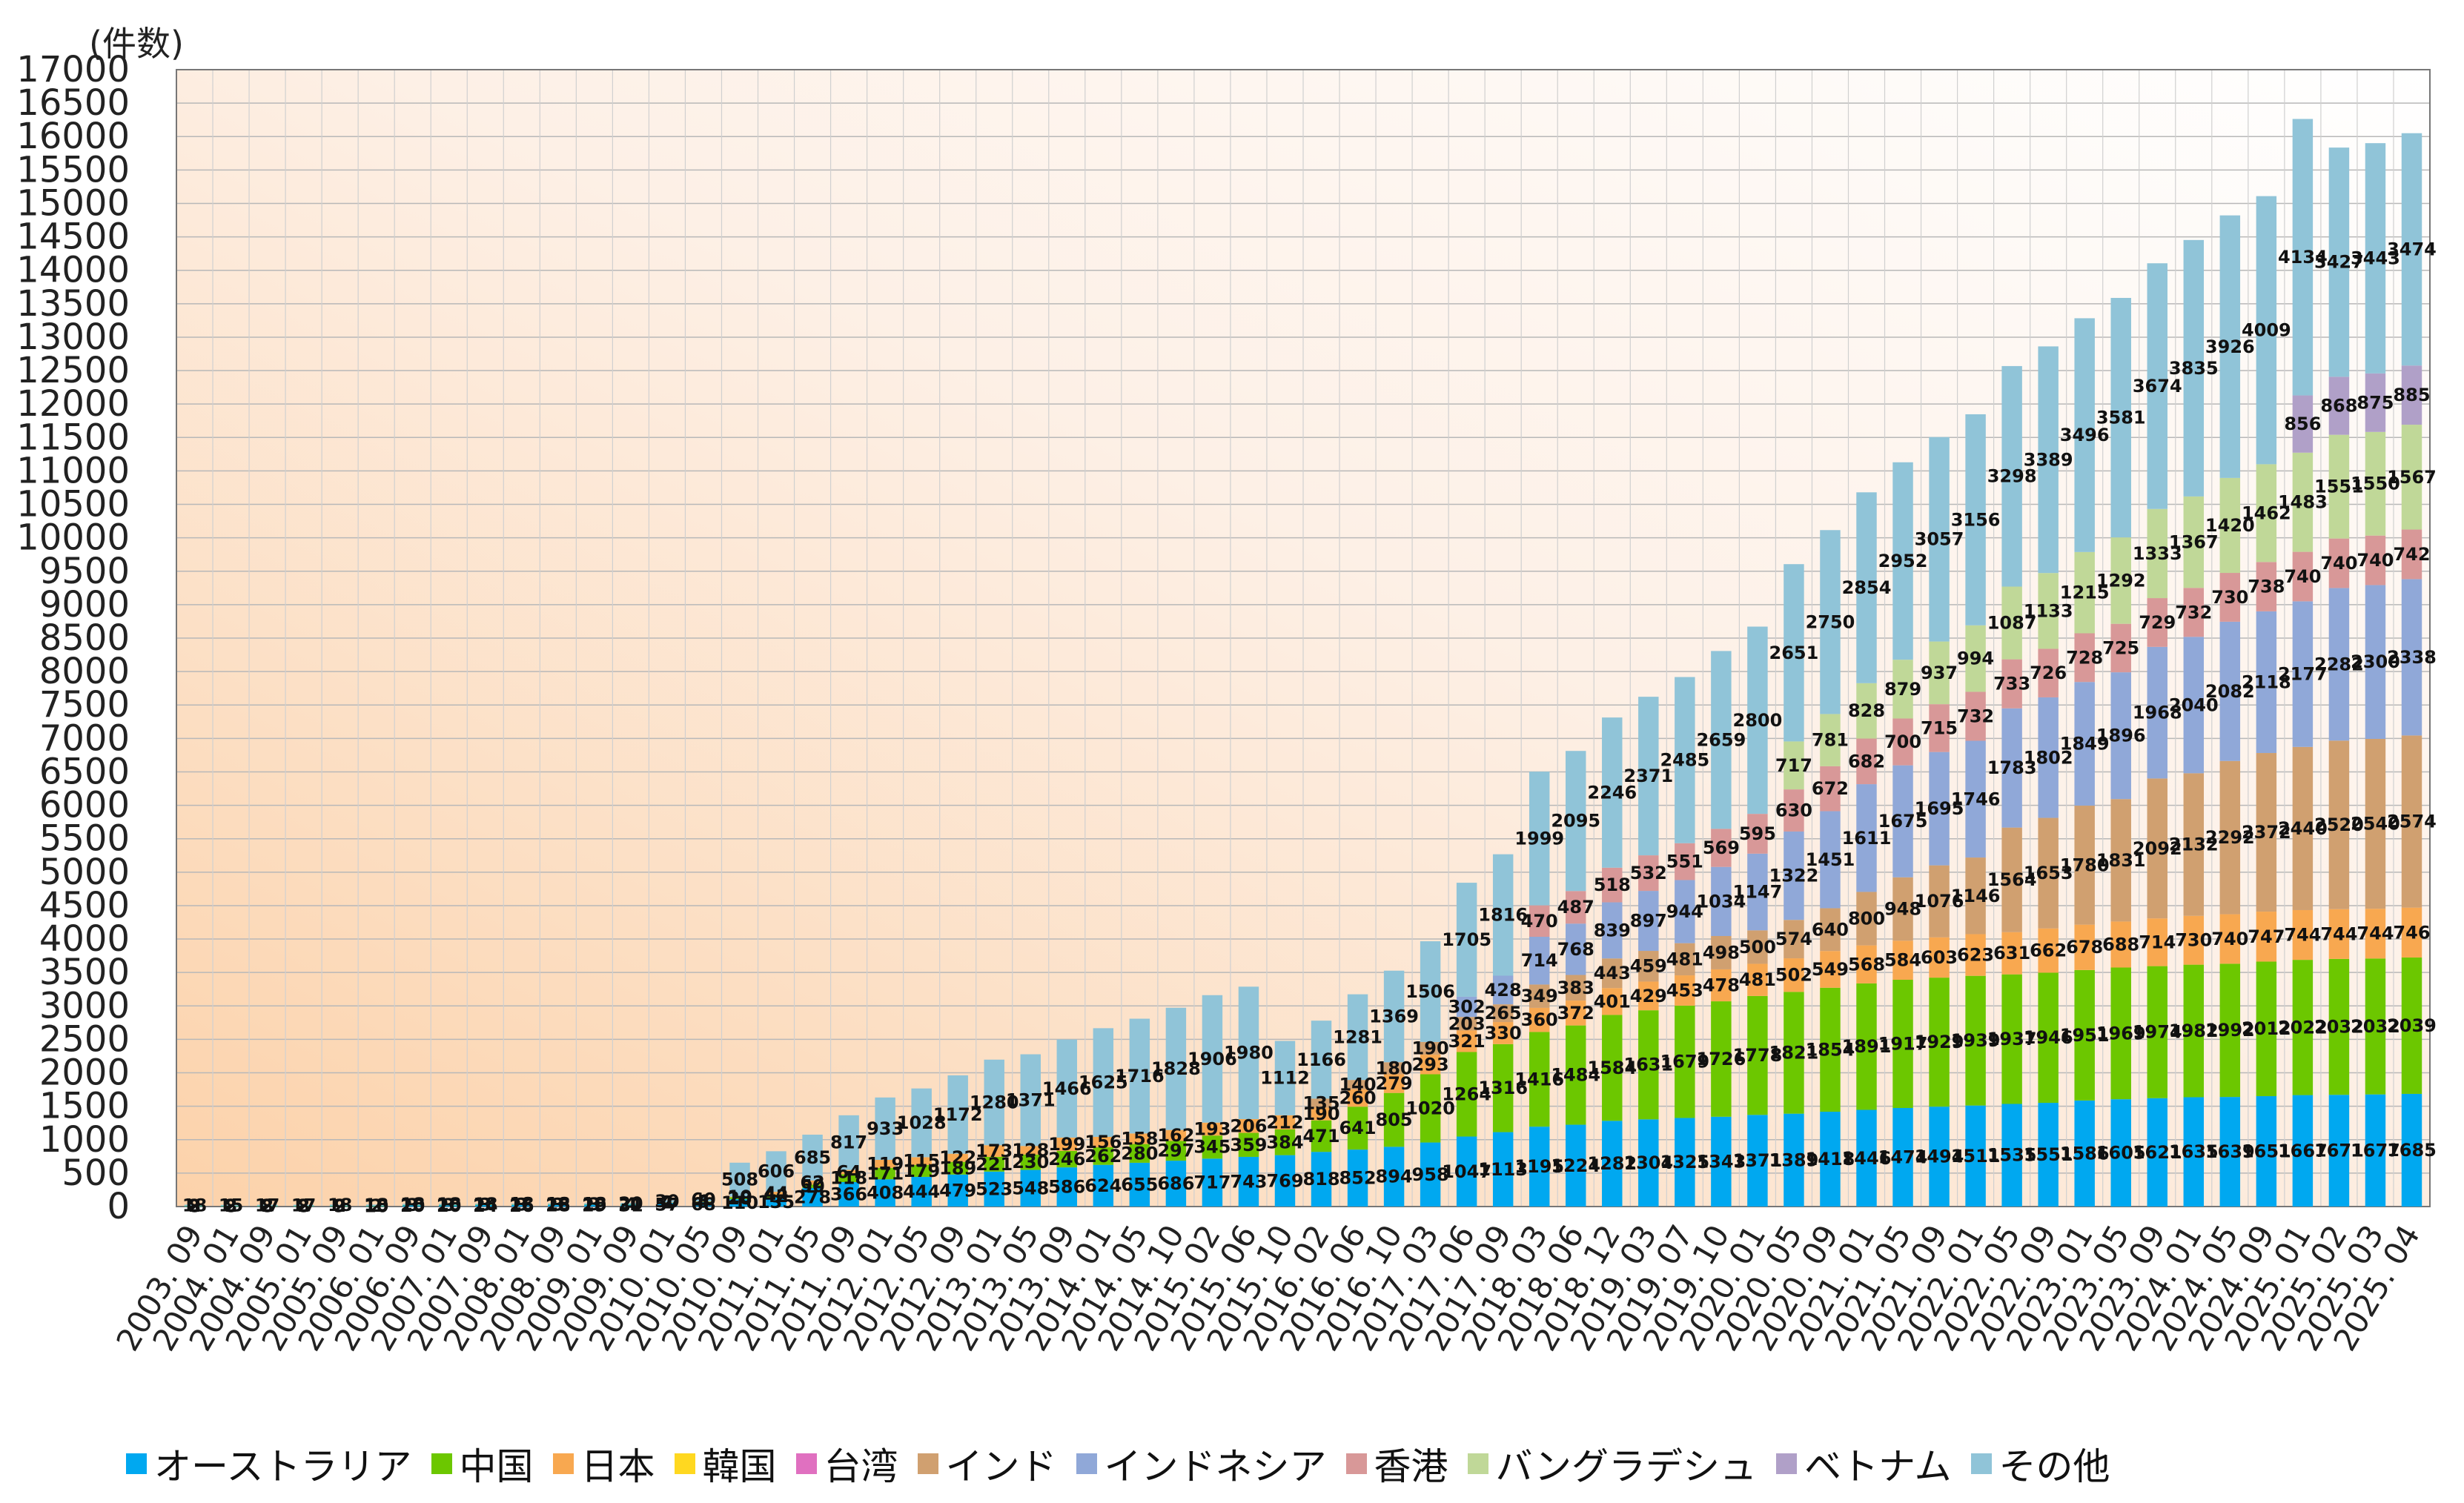 The image size is (2464, 1503). Describe the element at coordinates (739, 1466) in the screenshot. I see `legend-label: 韓国` at that location.